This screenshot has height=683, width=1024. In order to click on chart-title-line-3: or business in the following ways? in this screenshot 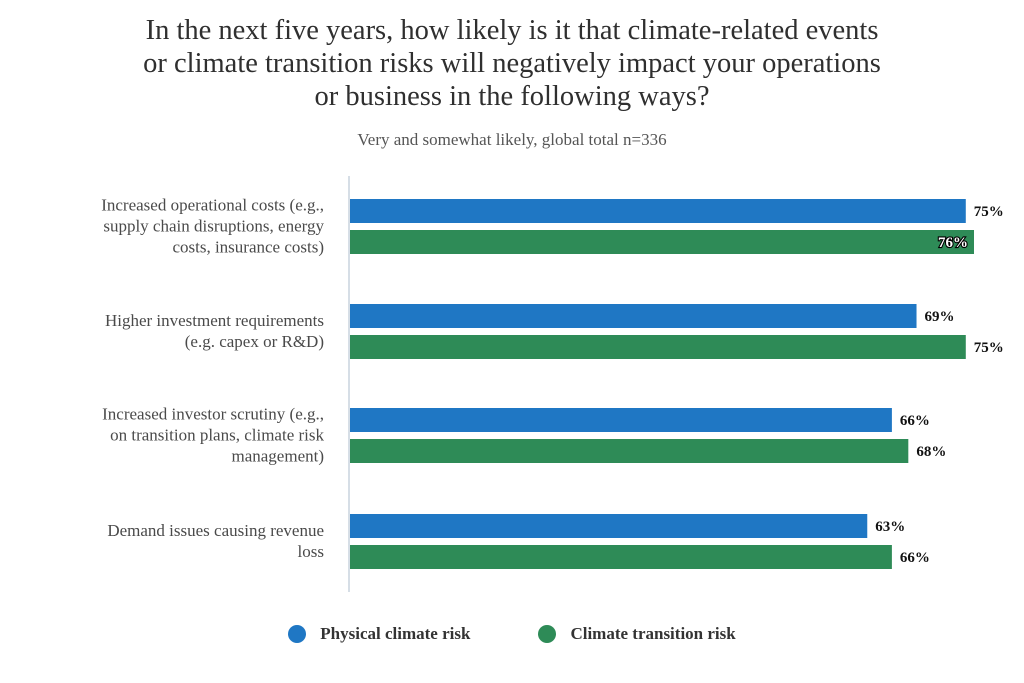, I will do `click(512, 96)`.